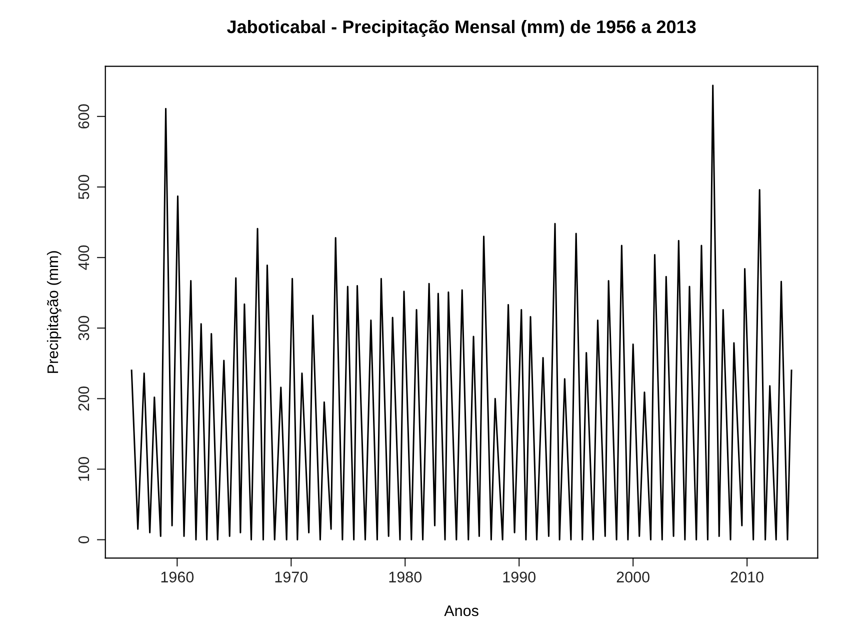  I want to click on y-tick-label: 300, so click(84, 328).